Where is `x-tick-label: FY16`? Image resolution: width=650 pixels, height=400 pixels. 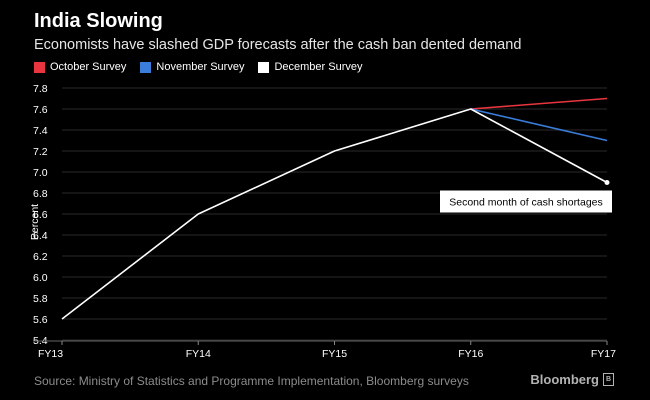
x-tick-label: FY16 is located at coordinates (470, 354).